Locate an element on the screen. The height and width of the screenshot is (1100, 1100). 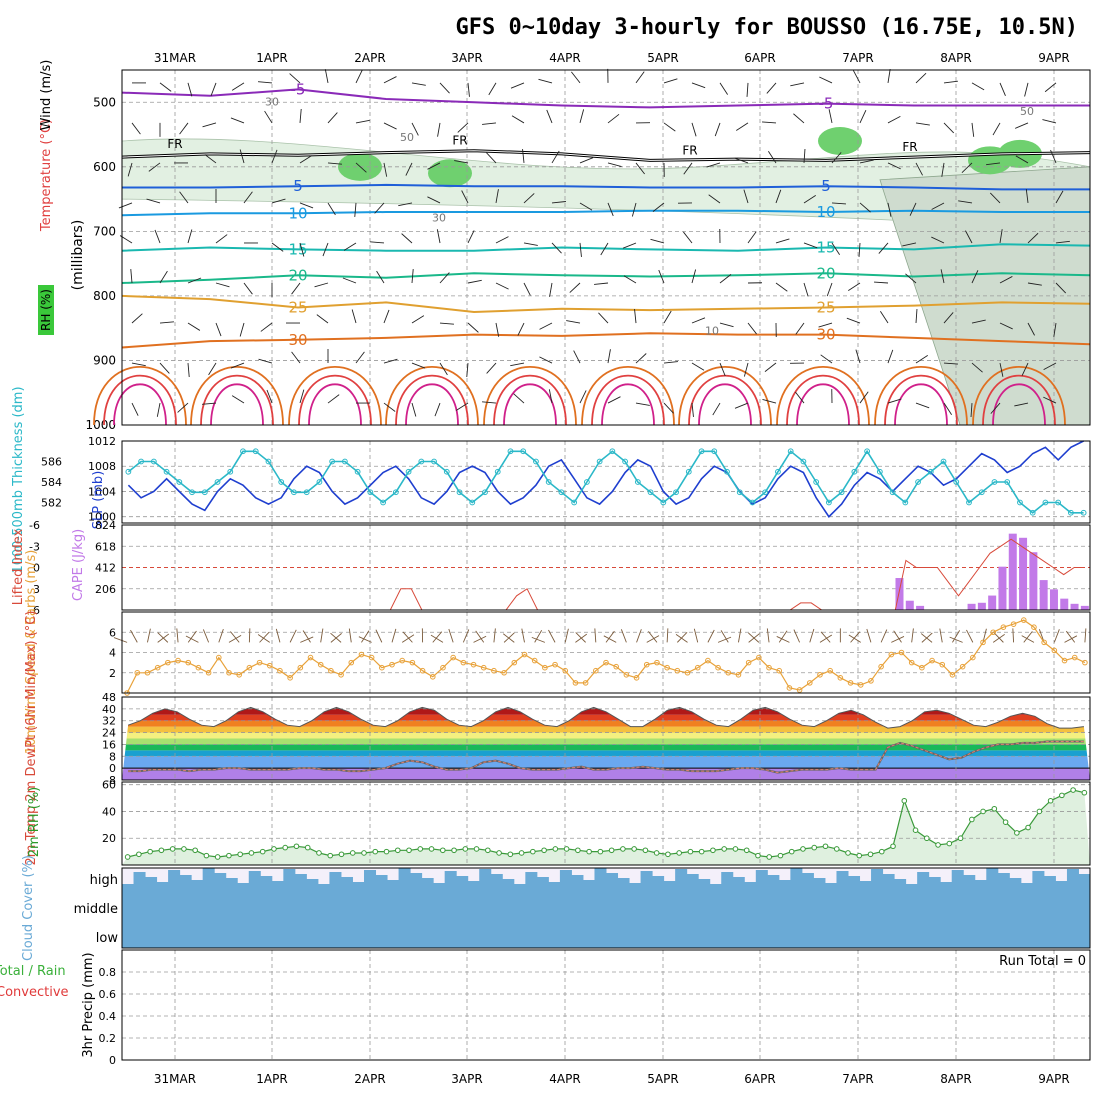
y-tick-label: 600 is located at coordinates (104, 167).